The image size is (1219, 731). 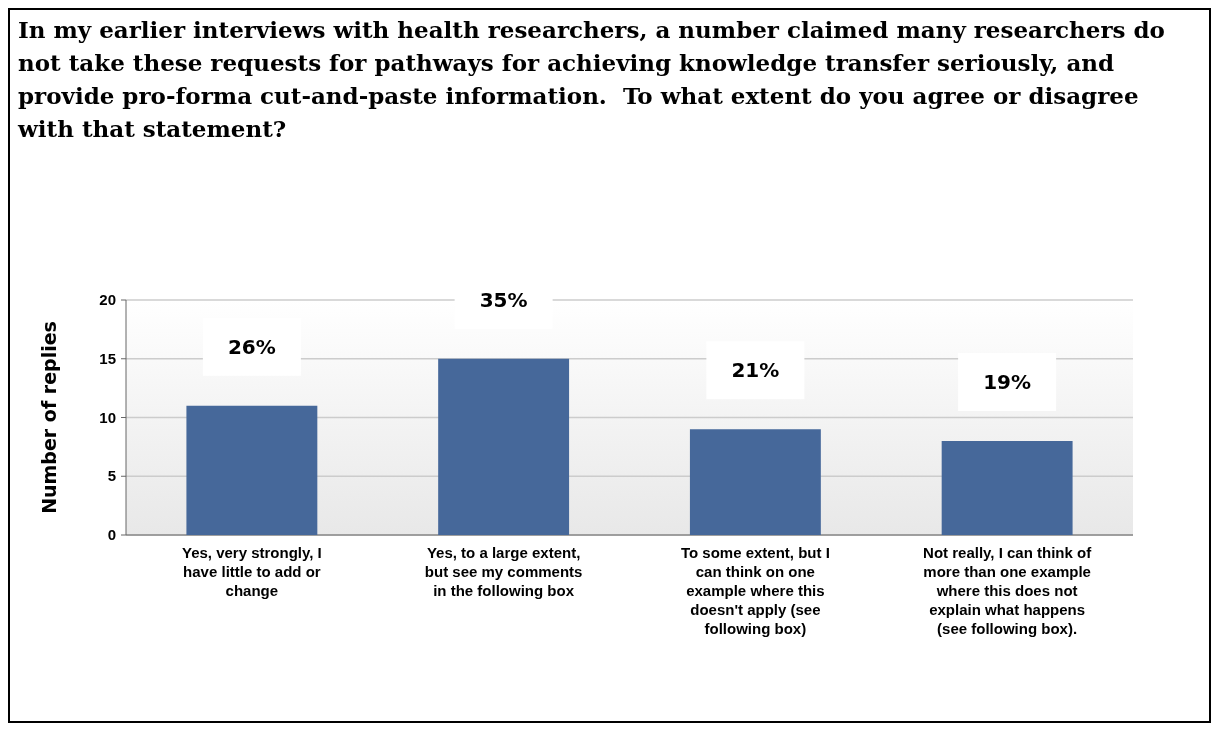 I want to click on y-tick-label: 10, so click(x=107, y=417).